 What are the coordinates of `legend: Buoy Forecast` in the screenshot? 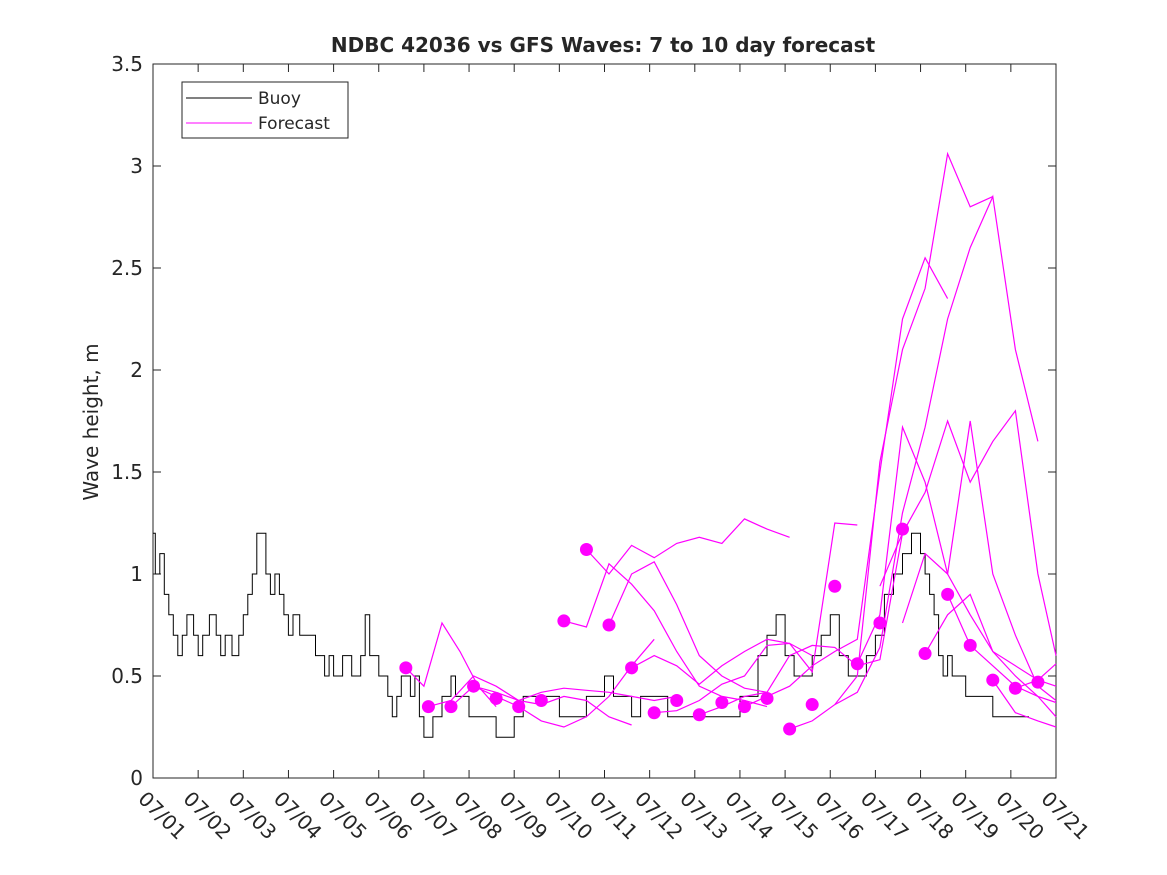 It's located at (265, 110).